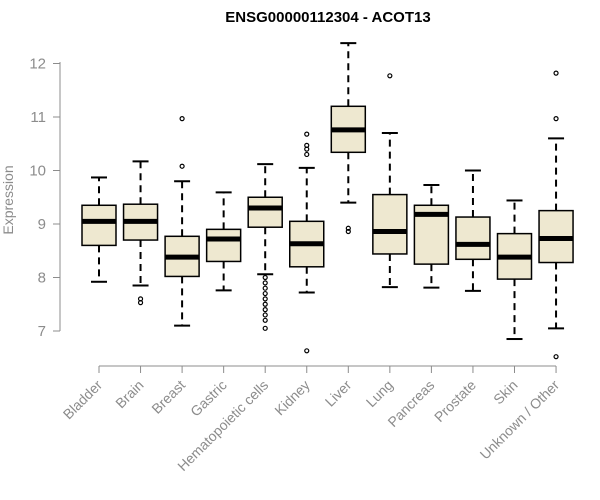  What do you see at coordinates (42, 224) in the screenshot?
I see `y-tick-label: 9` at bounding box center [42, 224].